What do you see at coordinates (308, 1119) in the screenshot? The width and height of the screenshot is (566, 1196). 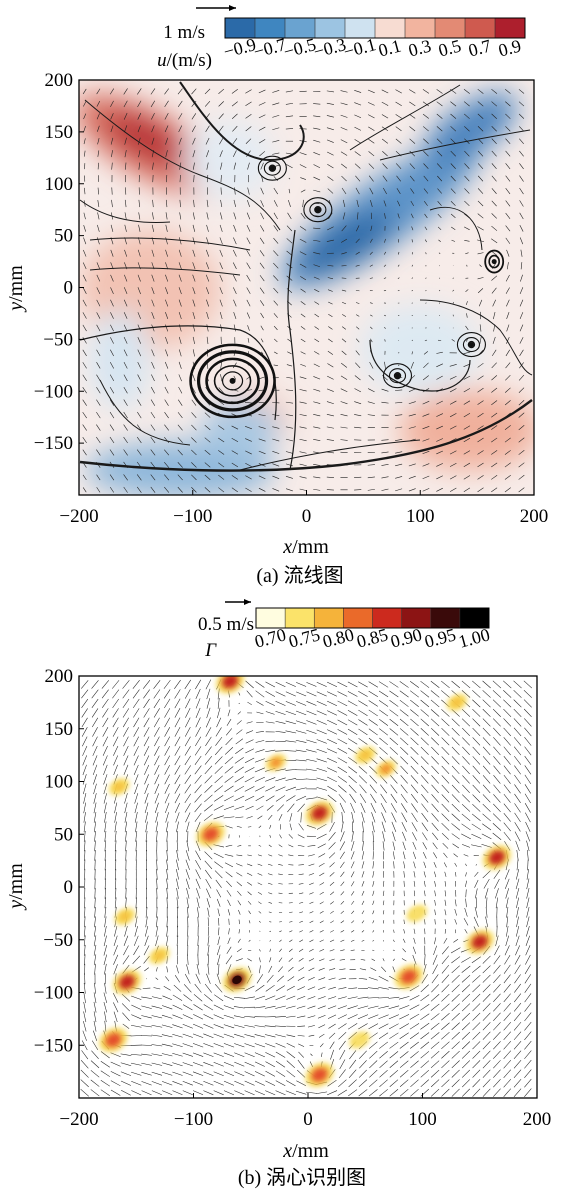 I see `x-tick-label: 0` at bounding box center [308, 1119].